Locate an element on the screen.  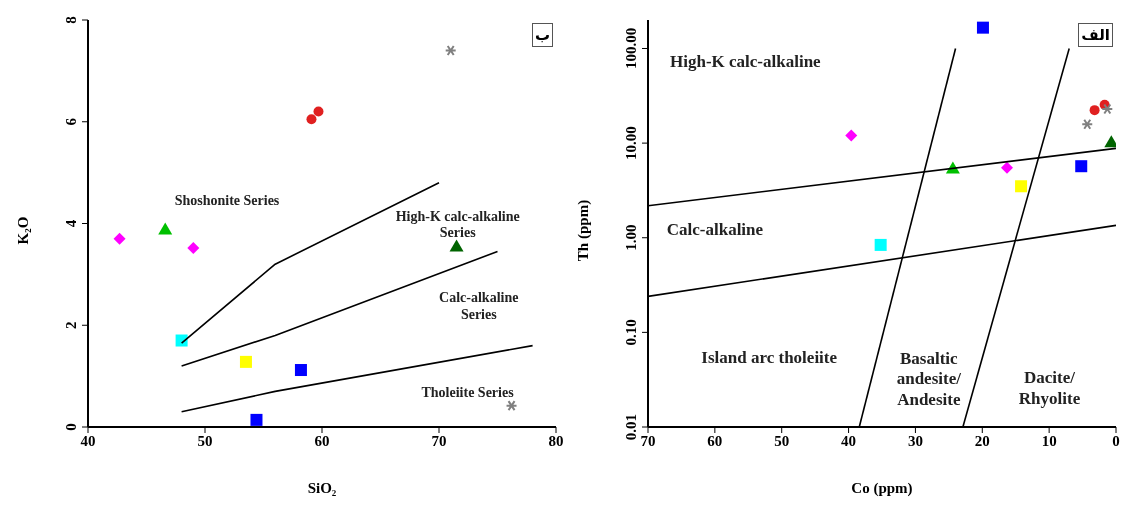
x-tick-label: 20 is located at coordinates (982, 440).